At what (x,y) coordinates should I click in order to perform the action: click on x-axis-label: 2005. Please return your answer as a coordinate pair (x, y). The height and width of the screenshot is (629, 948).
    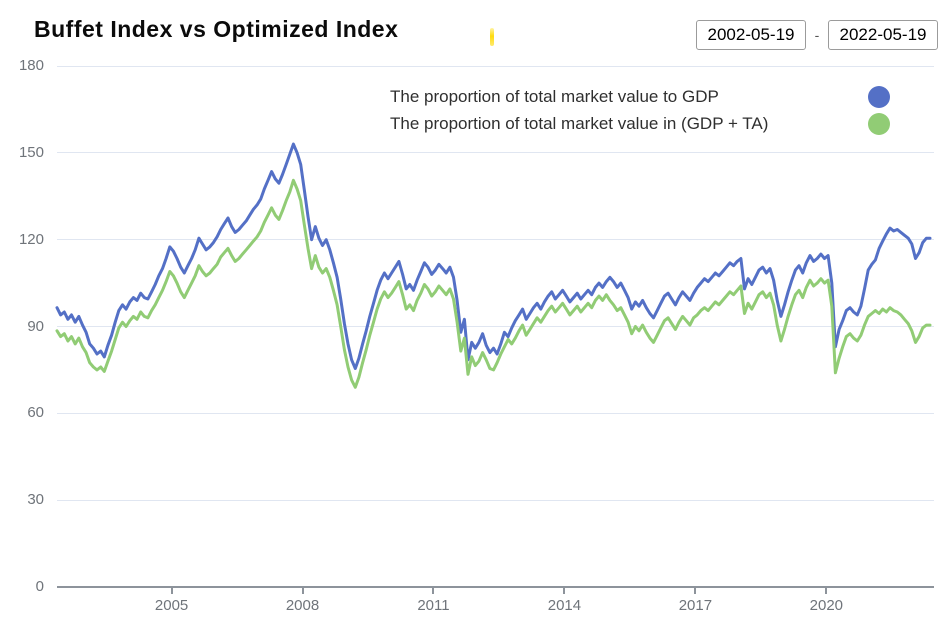
    Looking at the image, I should click on (171, 605).